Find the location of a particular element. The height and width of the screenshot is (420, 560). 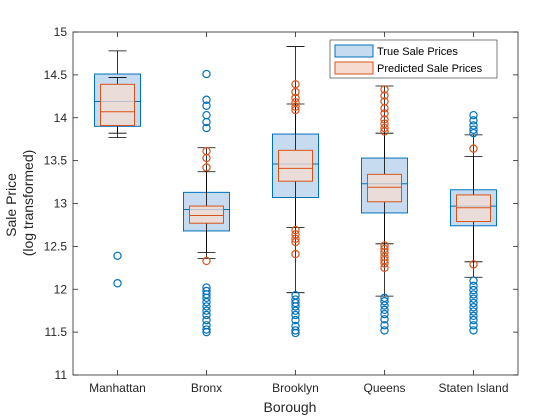

y-tick-label: 11 is located at coordinates (61, 375).